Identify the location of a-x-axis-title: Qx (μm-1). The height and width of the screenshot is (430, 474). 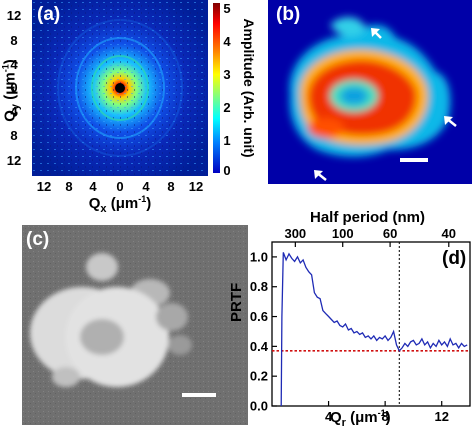
(120, 204).